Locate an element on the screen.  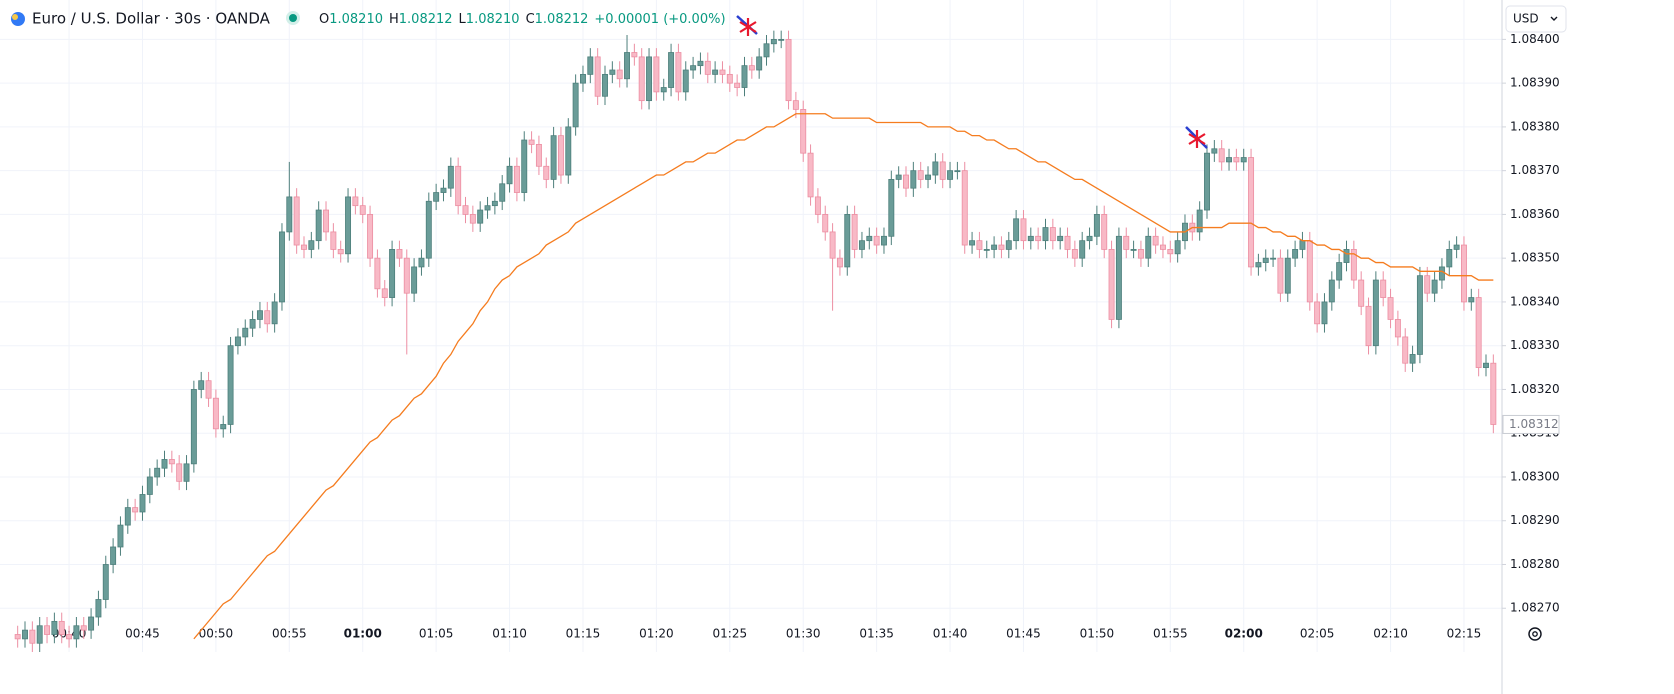
ohlc-key: C is located at coordinates (530, 19).